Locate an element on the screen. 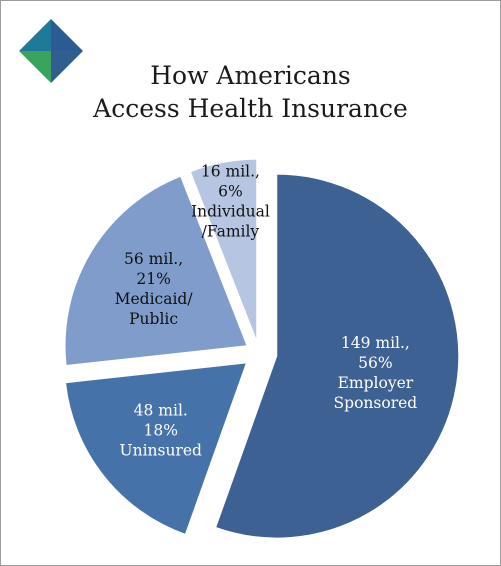 The height and width of the screenshot is (566, 501). data-label-uninsured: 48 mil. 18% Uninsured is located at coordinates (161, 431).